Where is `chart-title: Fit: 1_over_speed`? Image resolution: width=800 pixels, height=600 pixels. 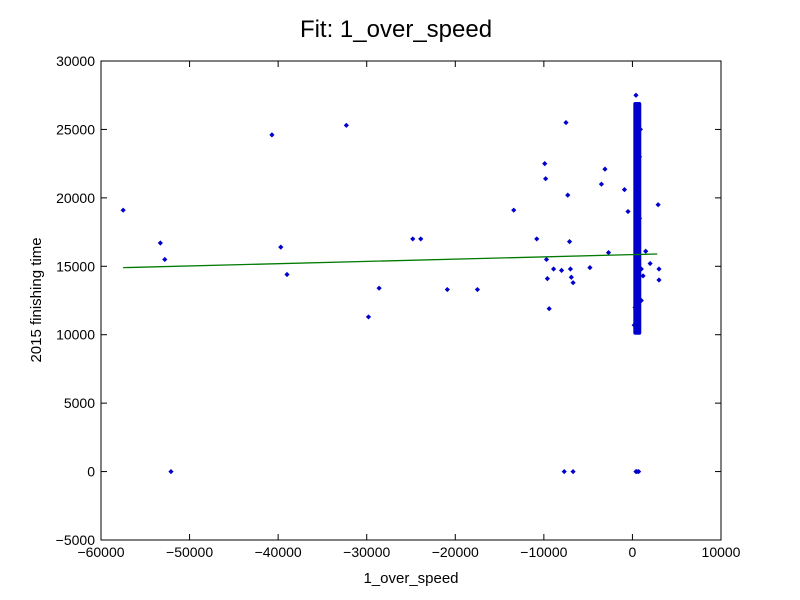
chart-title: Fit: 1_over_speed is located at coordinates (396, 29).